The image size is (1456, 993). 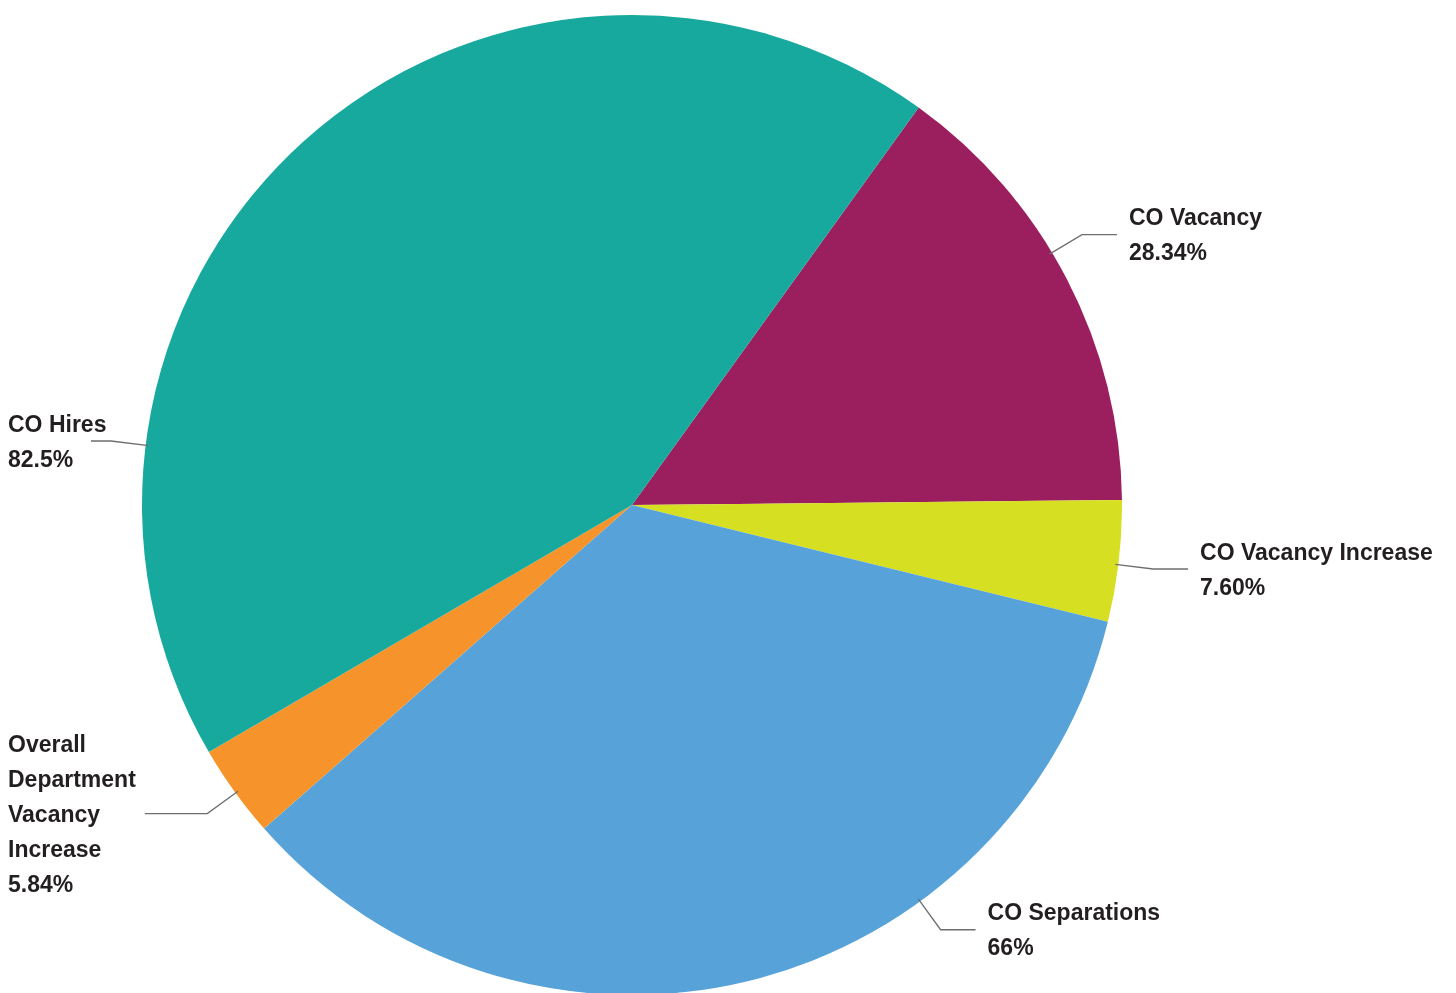 What do you see at coordinates (1168, 252) in the screenshot?
I see `data-label: 28.34%` at bounding box center [1168, 252].